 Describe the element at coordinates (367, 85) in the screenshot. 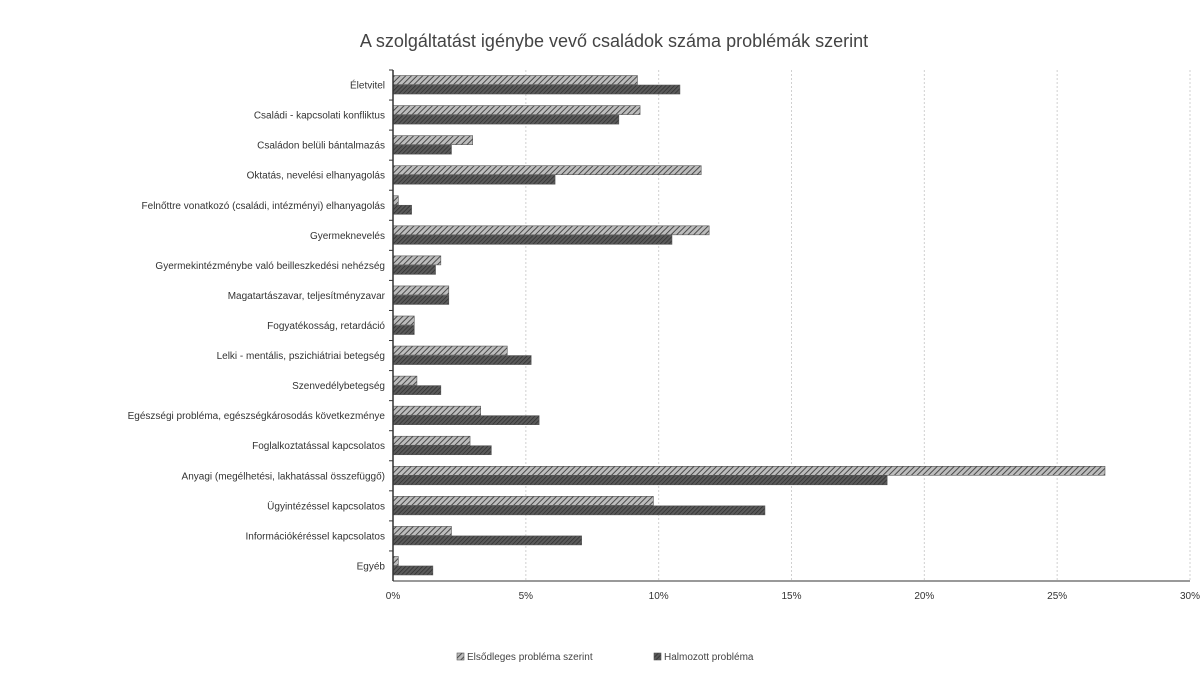

I see `category-label: Életvitel` at that location.